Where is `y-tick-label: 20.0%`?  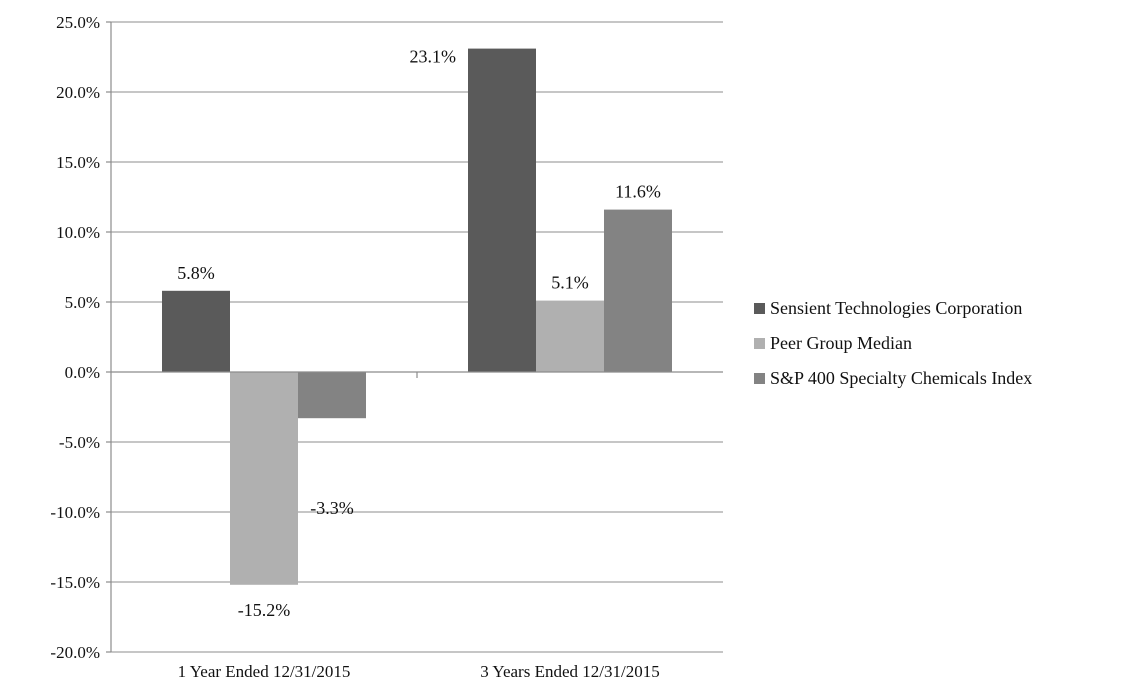 y-tick-label: 20.0% is located at coordinates (78, 92).